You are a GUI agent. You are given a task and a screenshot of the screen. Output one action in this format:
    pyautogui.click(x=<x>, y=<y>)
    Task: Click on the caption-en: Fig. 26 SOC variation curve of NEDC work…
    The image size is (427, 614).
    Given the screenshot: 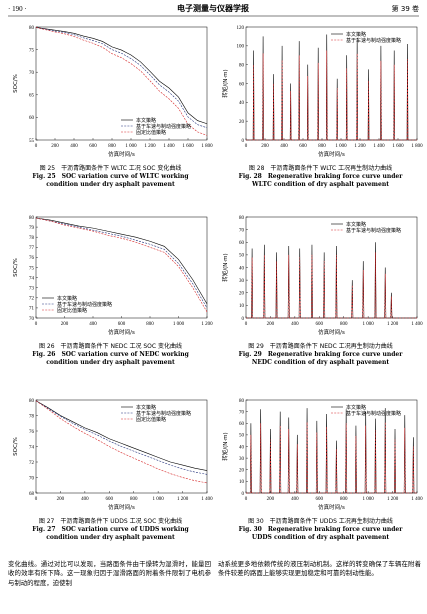 What is the action you would take?
    pyautogui.click(x=110, y=358)
    